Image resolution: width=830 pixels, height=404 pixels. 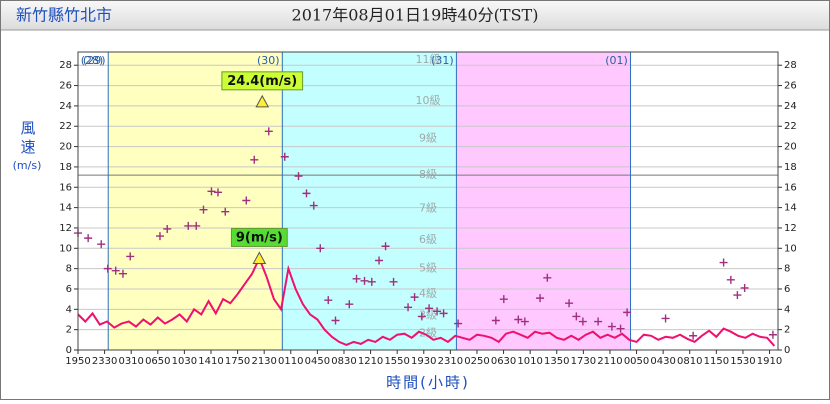 What do you see at coordinates (790, 86) in the screenshot?
I see `y2-tick-label: 26` at bounding box center [790, 86].